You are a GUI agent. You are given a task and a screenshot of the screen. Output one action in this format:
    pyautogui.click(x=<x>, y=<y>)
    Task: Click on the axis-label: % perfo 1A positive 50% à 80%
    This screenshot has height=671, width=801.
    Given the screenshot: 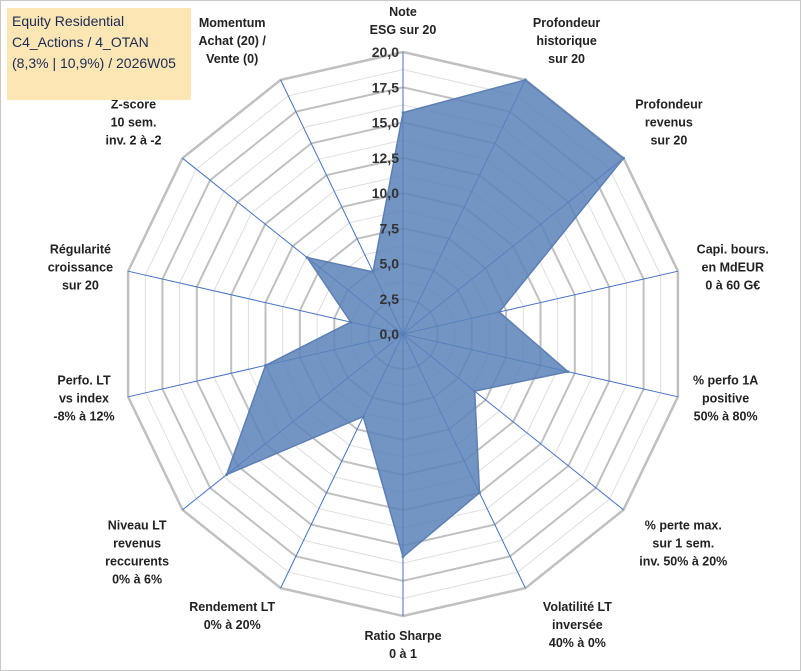 What is the action you would take?
    pyautogui.click(x=725, y=398)
    